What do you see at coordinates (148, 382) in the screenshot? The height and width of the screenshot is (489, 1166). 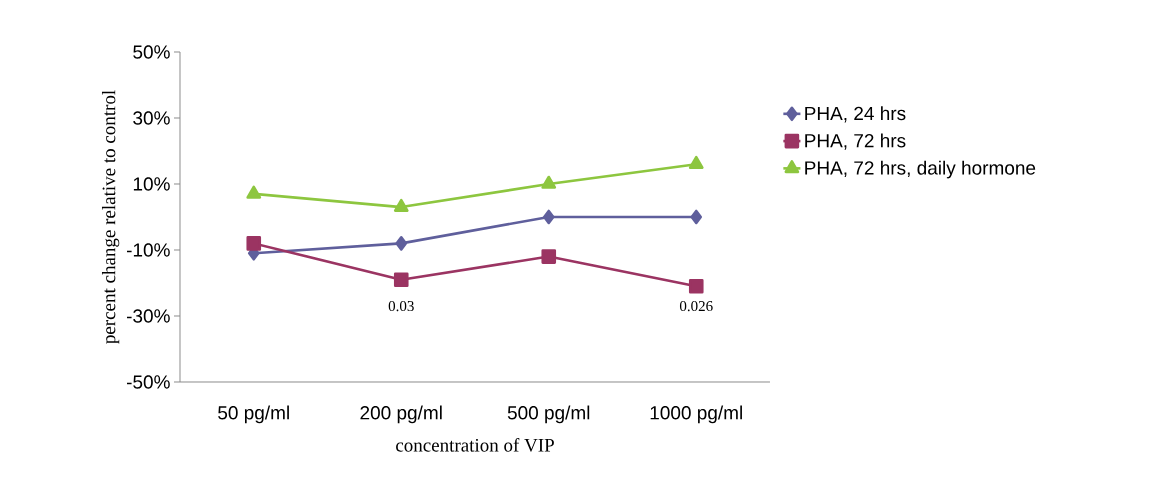 I see `y-tick-label: -50%` at bounding box center [148, 382].